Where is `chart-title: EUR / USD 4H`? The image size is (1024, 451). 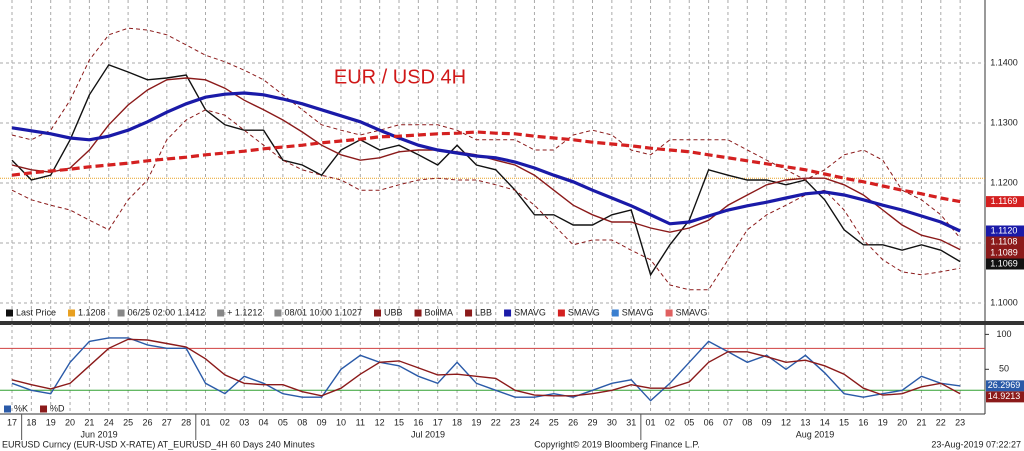 chart-title: EUR / USD 4H is located at coordinates (400, 77).